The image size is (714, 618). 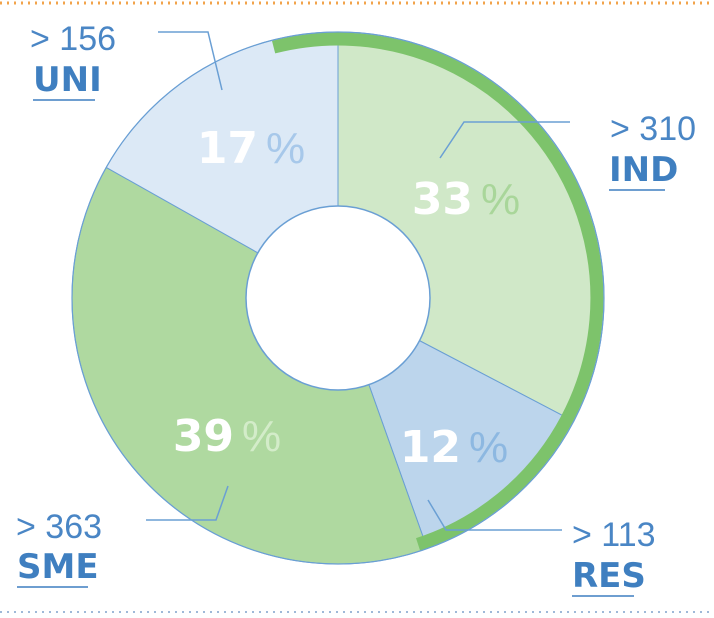 What do you see at coordinates (58, 567) in the screenshot?
I see `category-label-sme: SME` at bounding box center [58, 567].